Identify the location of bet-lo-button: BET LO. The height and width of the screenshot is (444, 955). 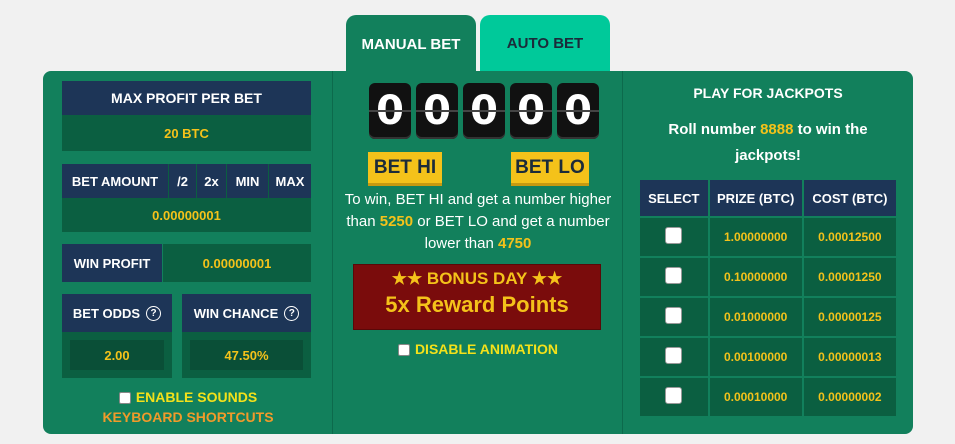
(550, 169).